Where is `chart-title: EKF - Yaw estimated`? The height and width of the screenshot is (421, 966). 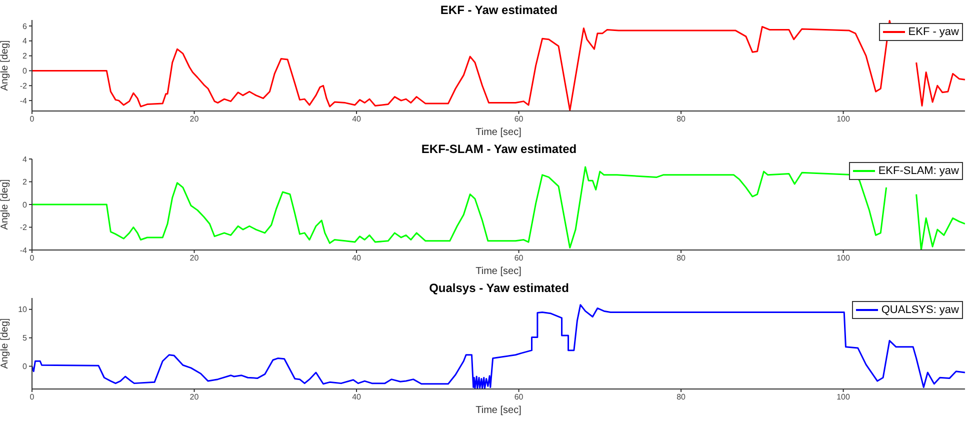 chart-title: EKF - Yaw estimated is located at coordinates (499, 10).